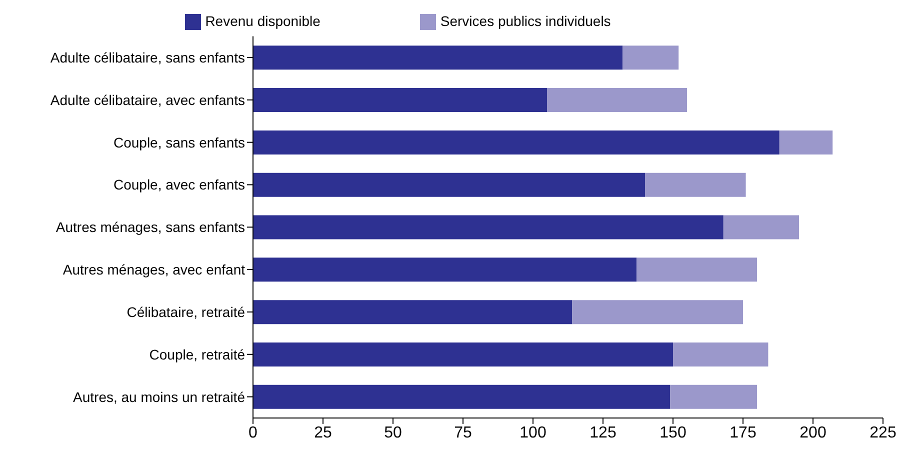  I want to click on y-tick-label: Autres, au moins un retraité, so click(159, 396).